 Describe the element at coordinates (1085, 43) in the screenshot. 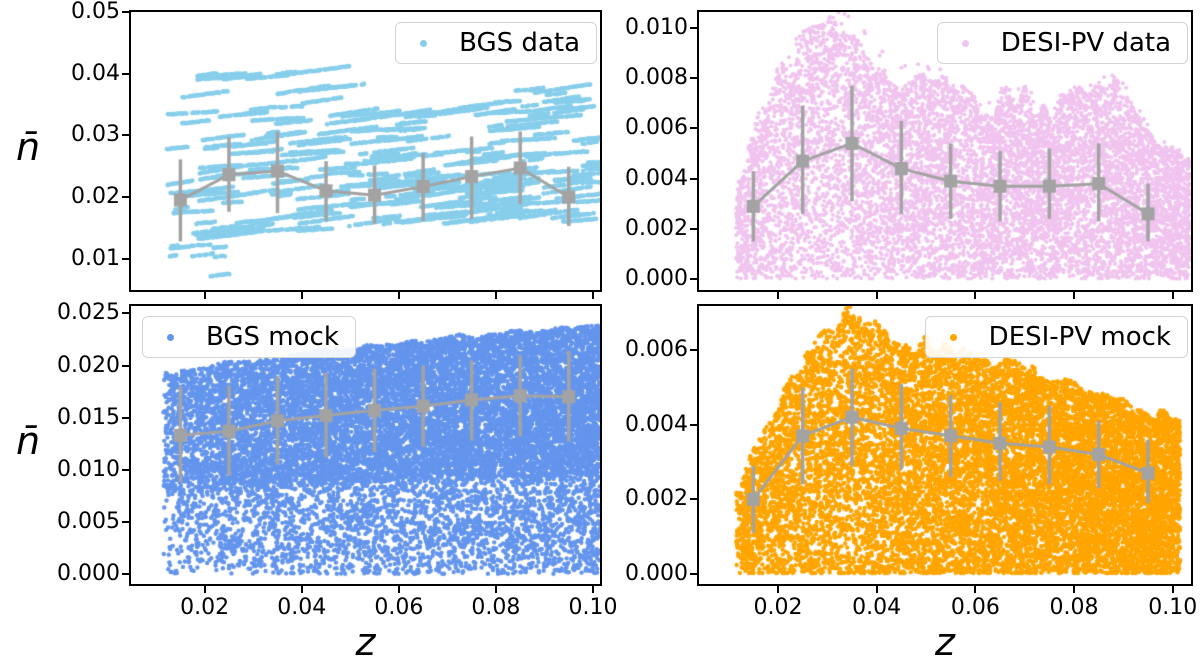

I see `desi-pv-data-legend-label: DESI-PV data` at that location.